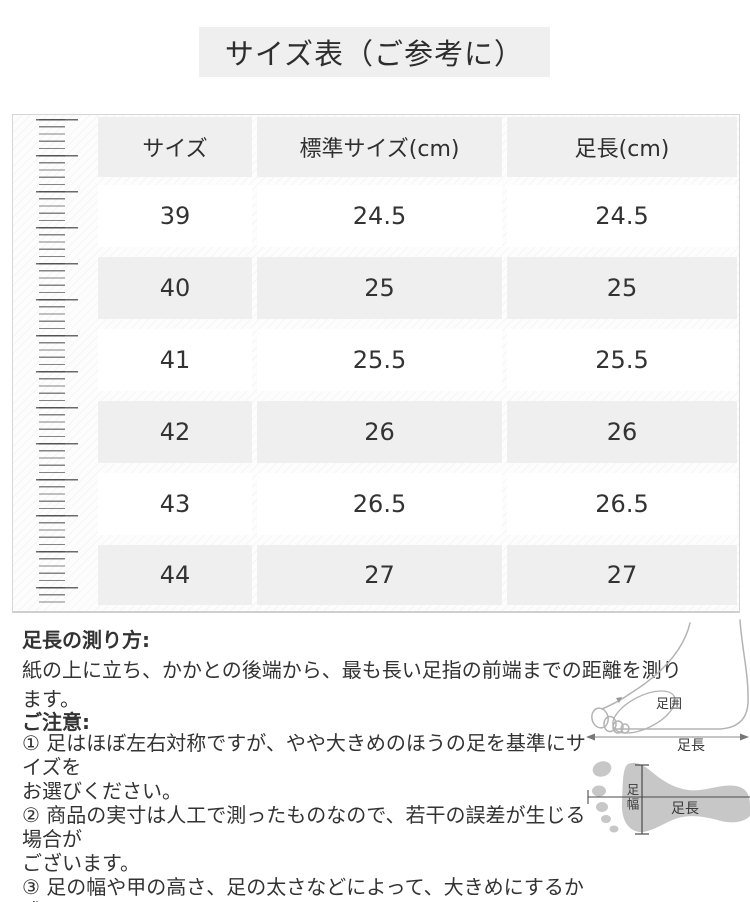 The height and width of the screenshot is (902, 750). Describe the element at coordinates (304, 839) in the screenshot. I see `note-item-2: ② 商品の実寸は人工で測ったものなので、若干の誤差が生じる場合が ございます。` at that location.